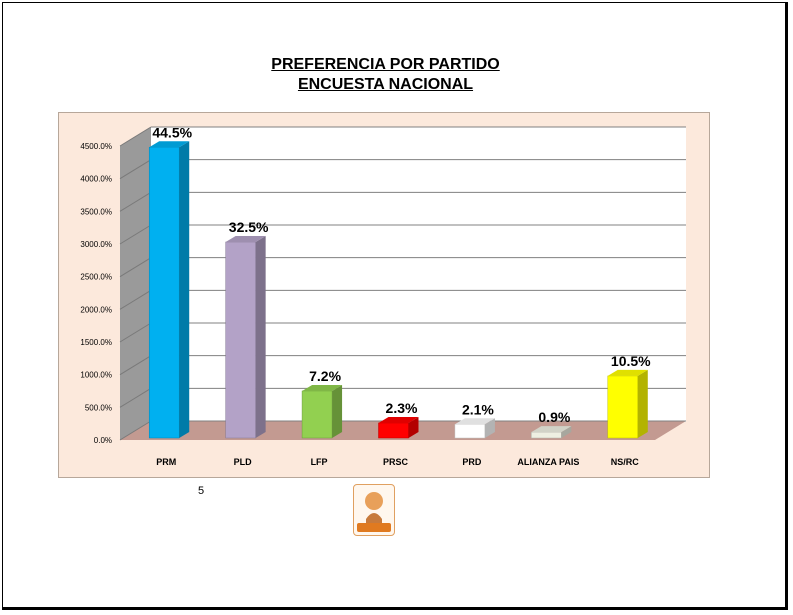  What do you see at coordinates (96, 211) in the screenshot?
I see `y-tick-label: 3500.0%` at bounding box center [96, 211].